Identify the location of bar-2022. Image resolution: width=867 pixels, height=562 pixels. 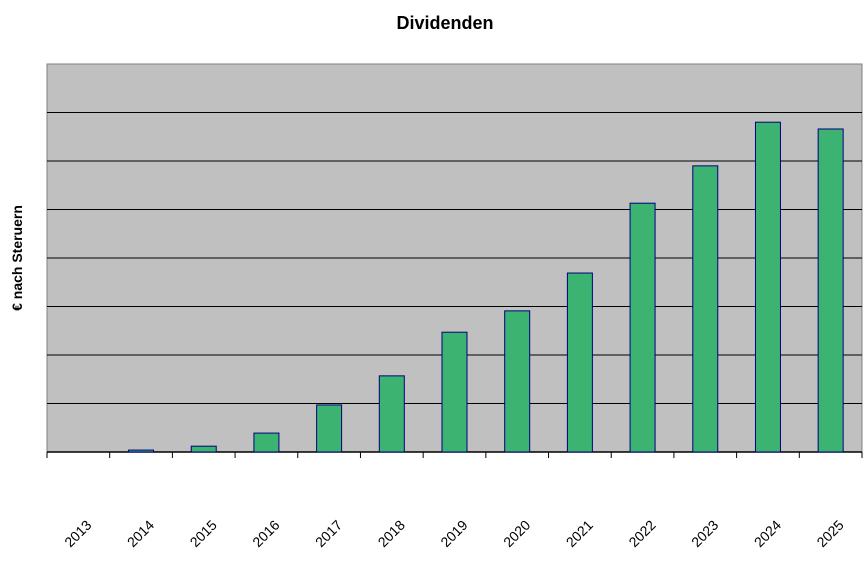
(642, 327).